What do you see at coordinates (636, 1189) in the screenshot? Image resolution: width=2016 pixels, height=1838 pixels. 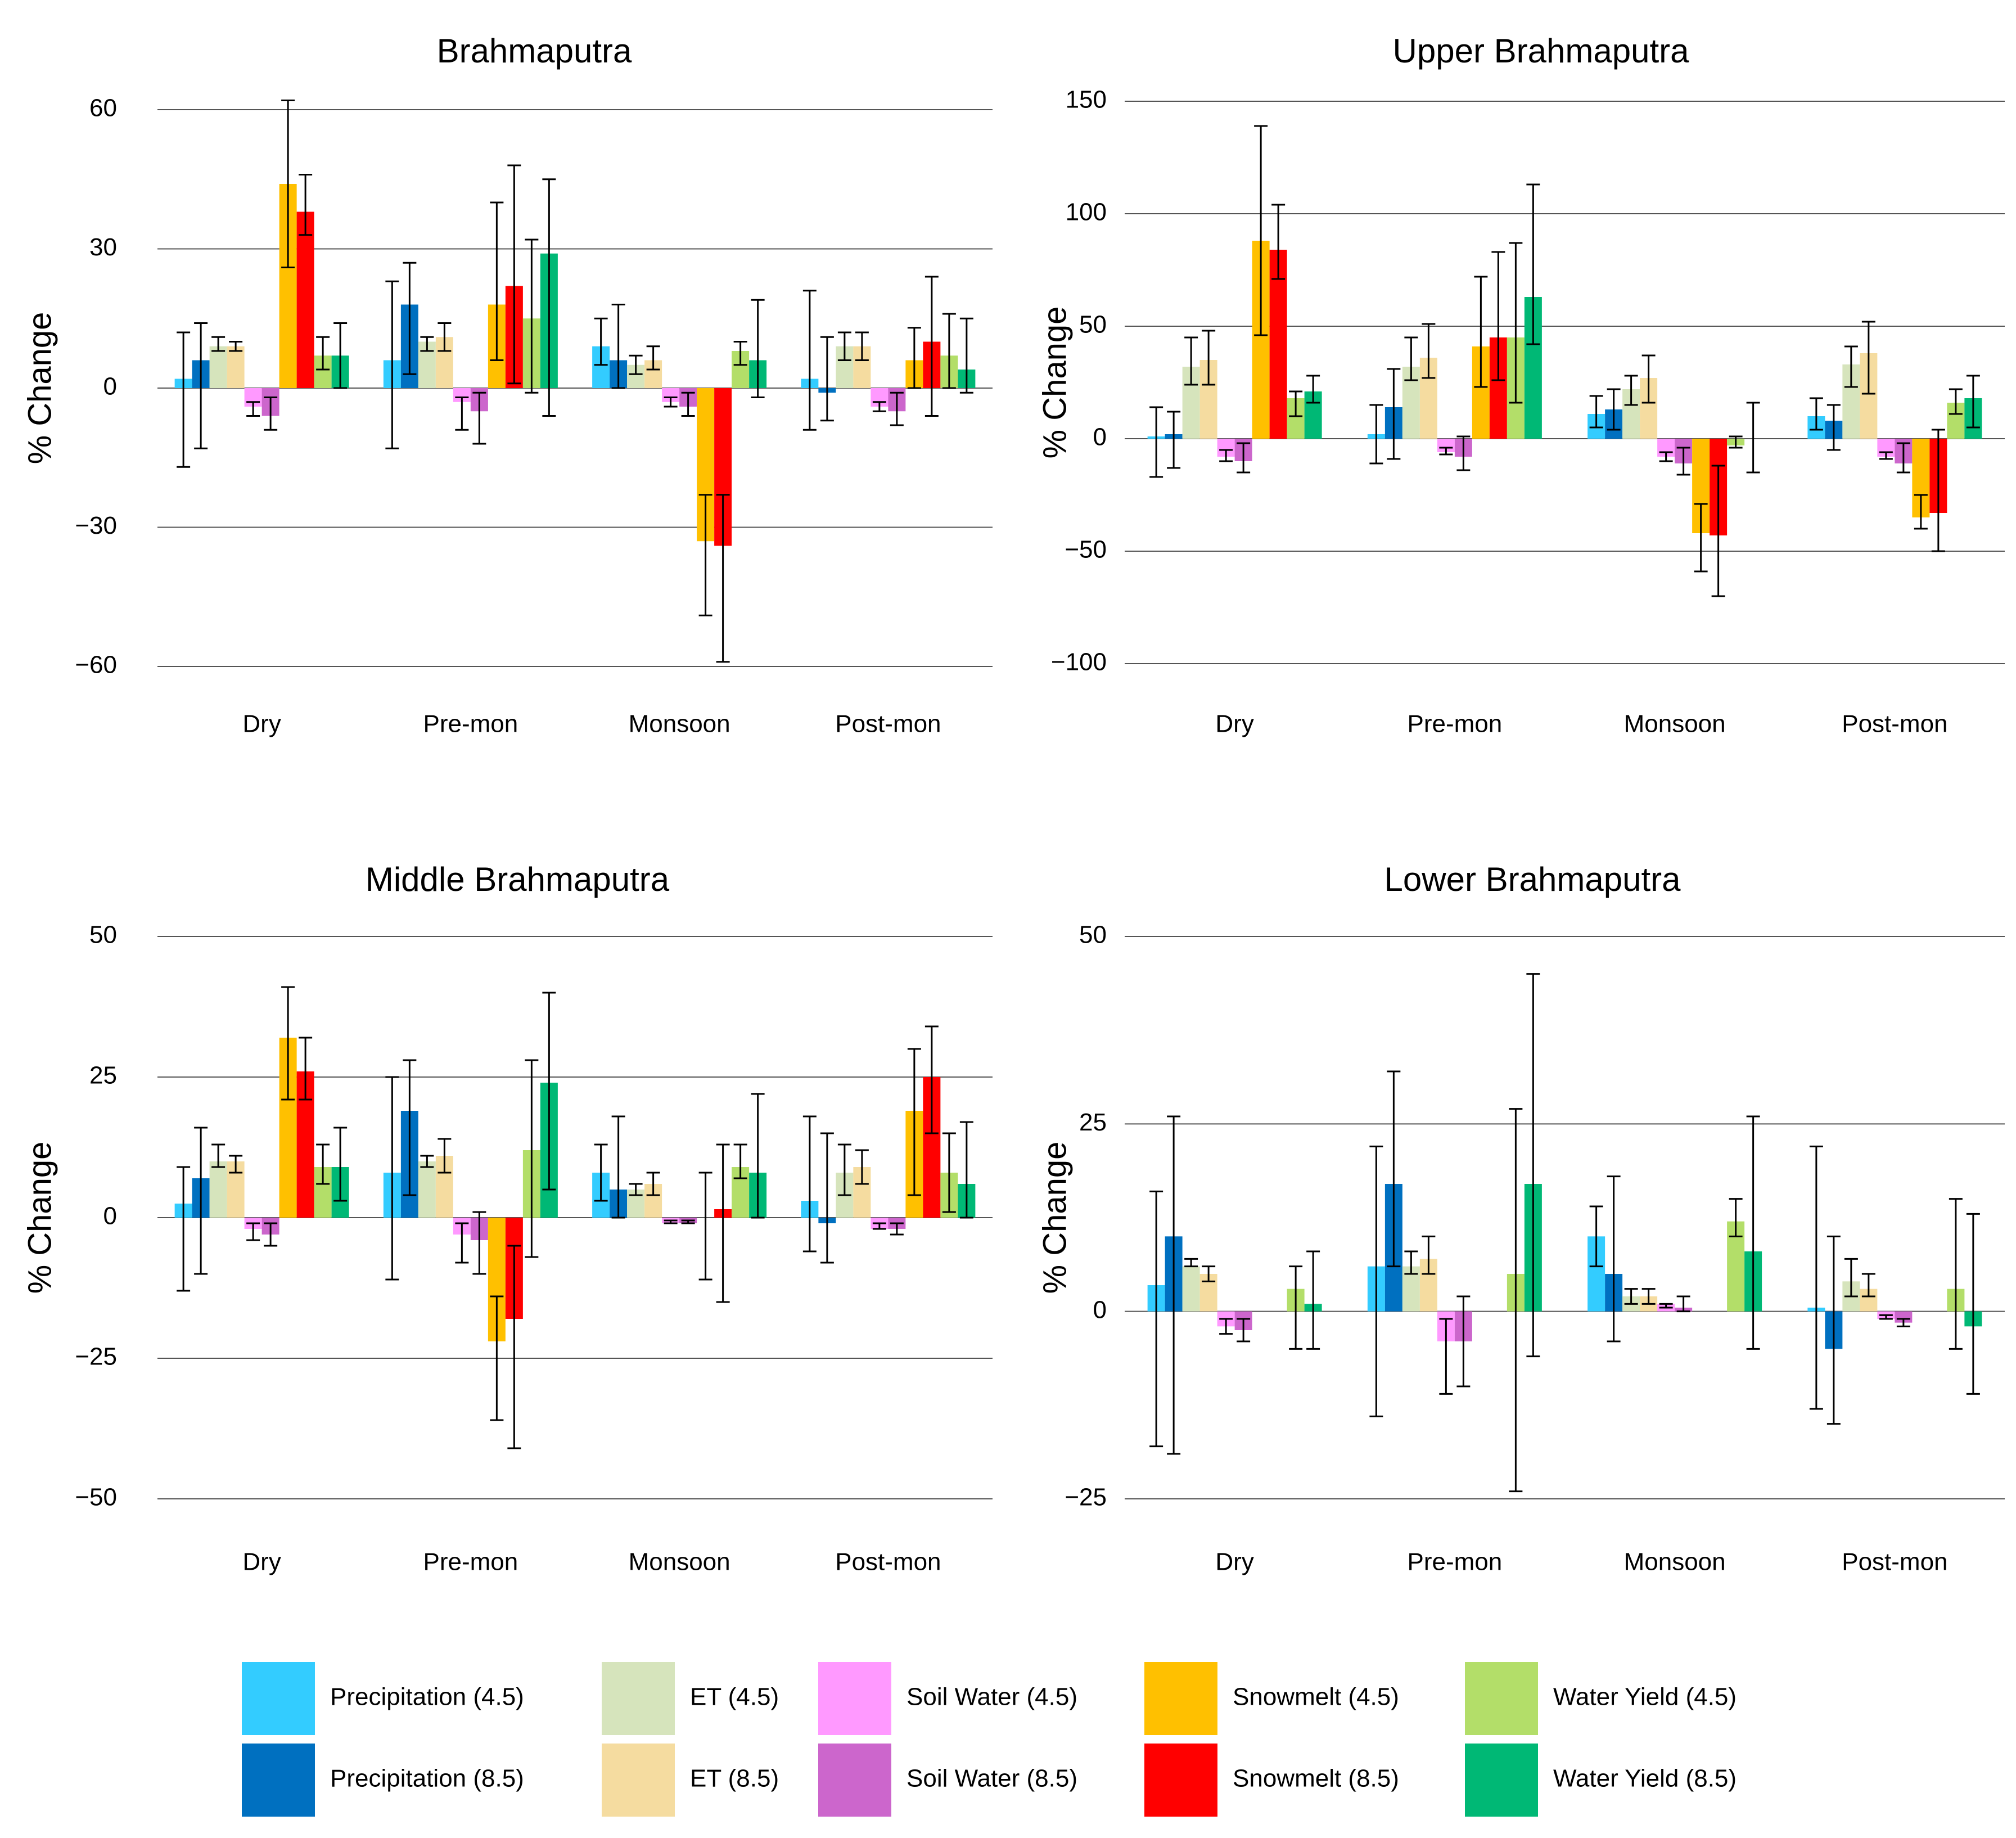 I see `error-bar-et-4-5-monsoon` at bounding box center [636, 1189].